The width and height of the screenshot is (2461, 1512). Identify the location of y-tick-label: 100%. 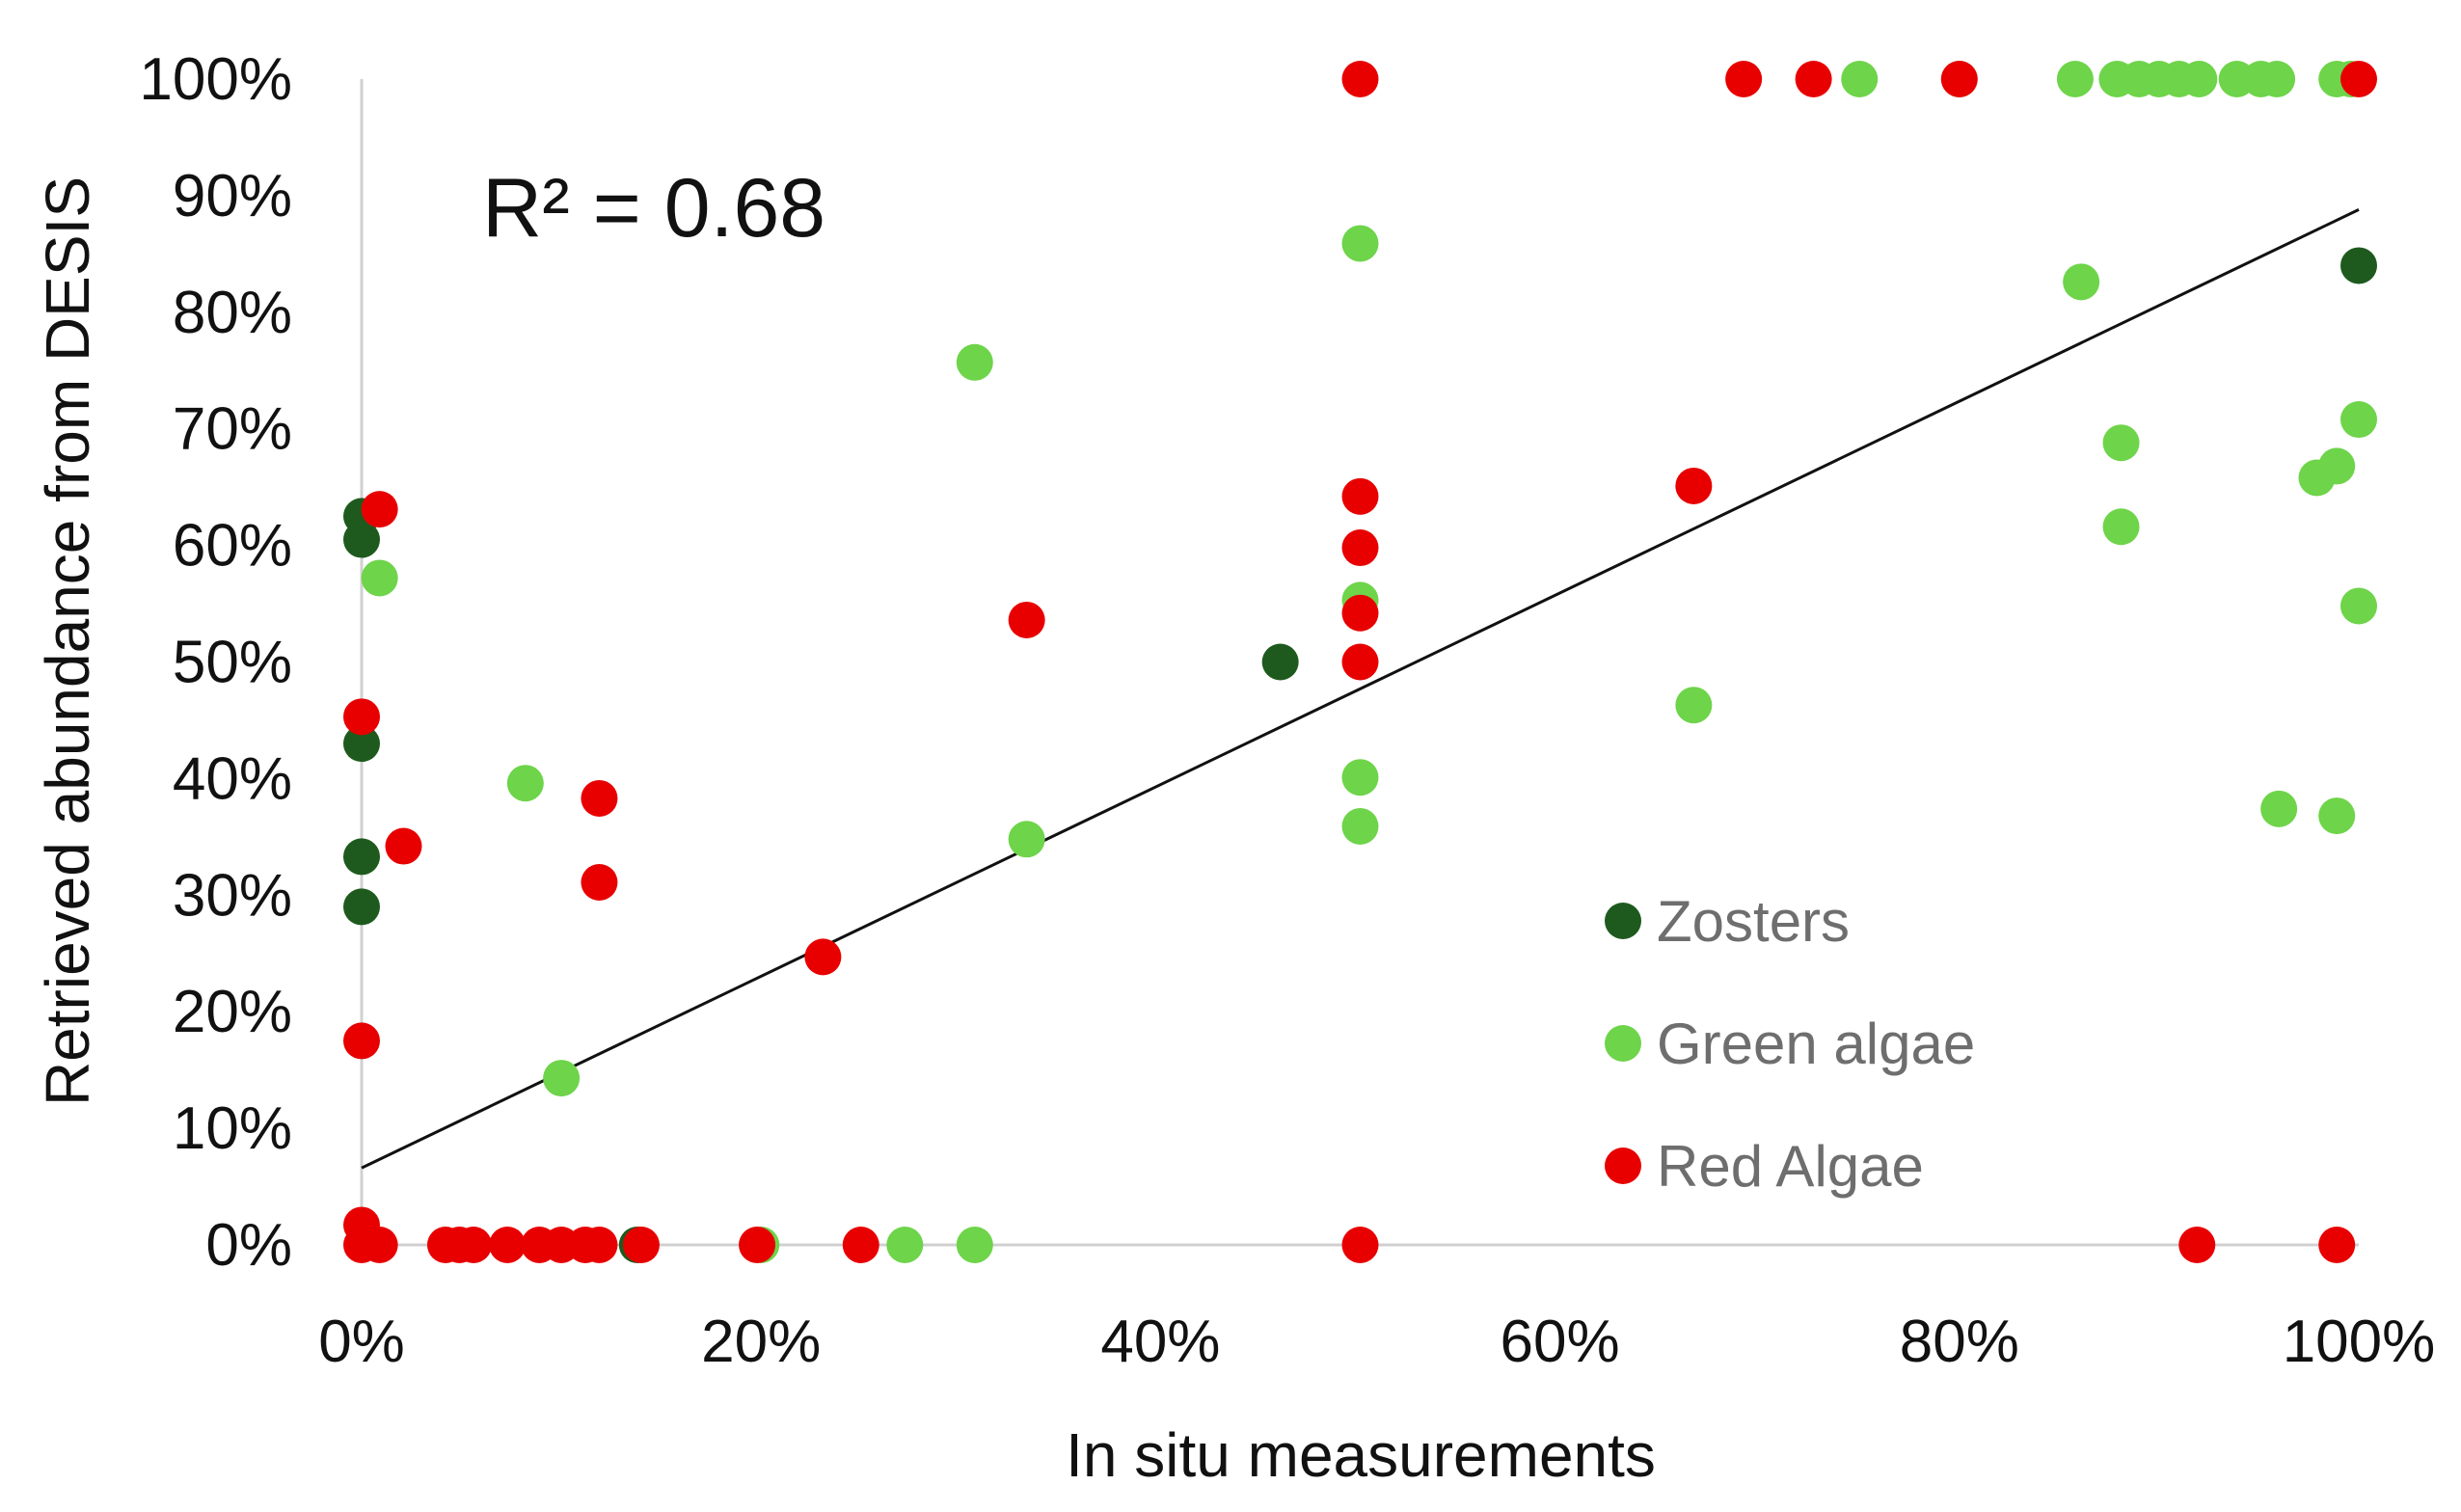
(215, 79).